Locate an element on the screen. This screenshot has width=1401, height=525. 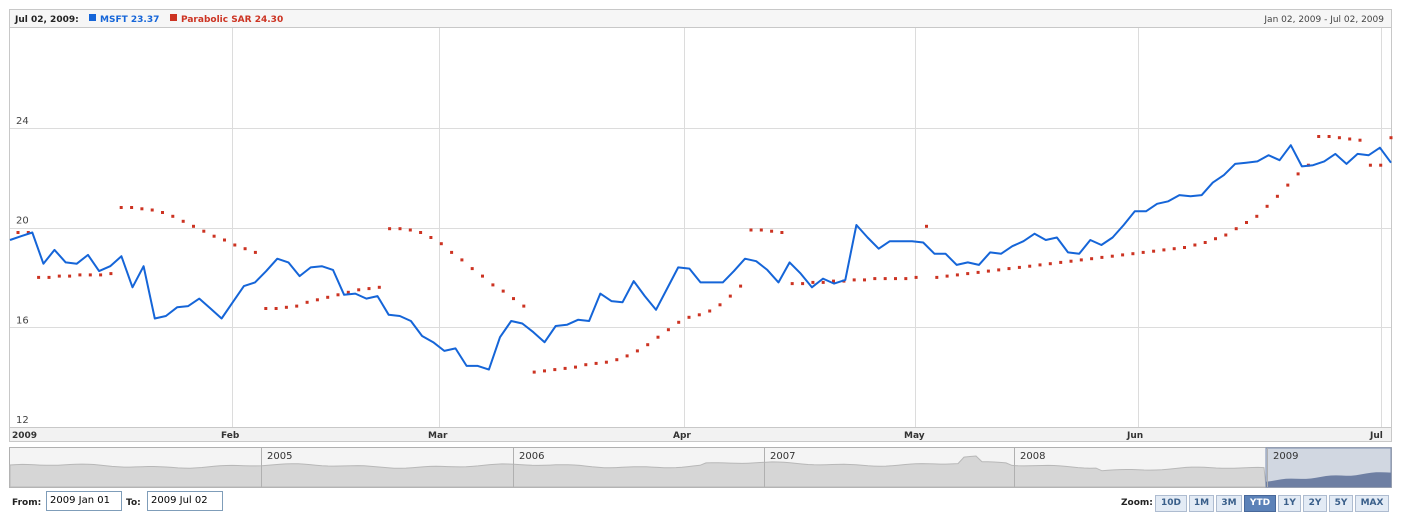
x-tick-label: Feb is located at coordinates (230, 436).